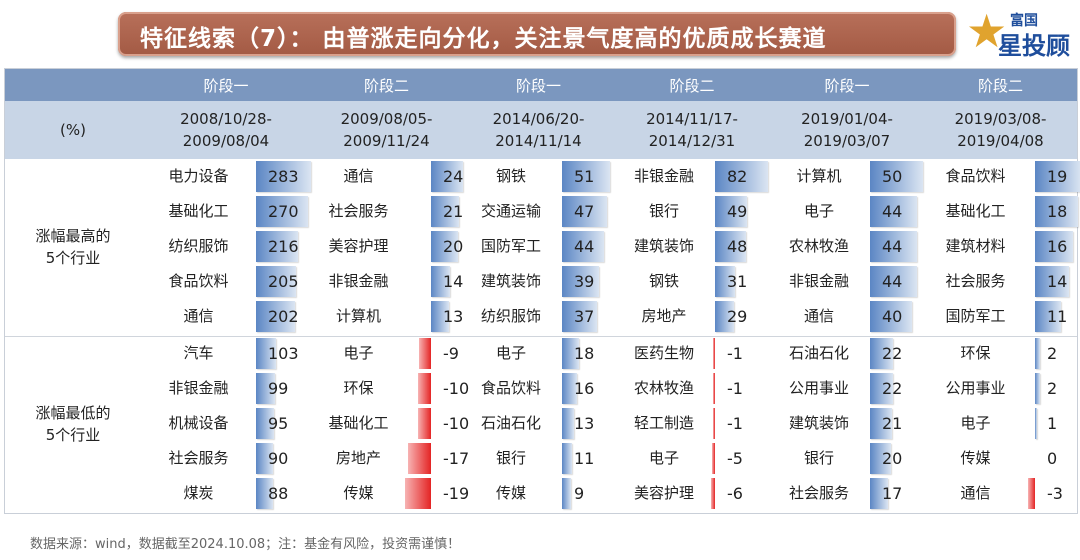  Describe the element at coordinates (386, 119) in the screenshot. I see `period-line: 2009/08/05-` at that location.